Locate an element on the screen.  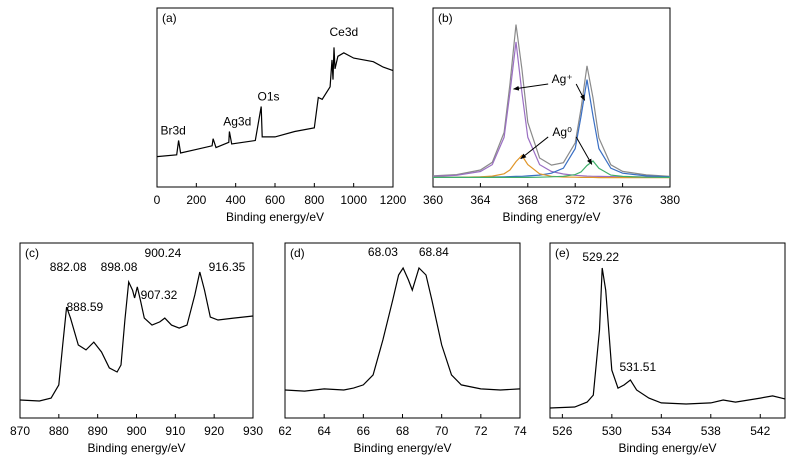
peak-annotation: O1s is located at coordinates (269, 97).